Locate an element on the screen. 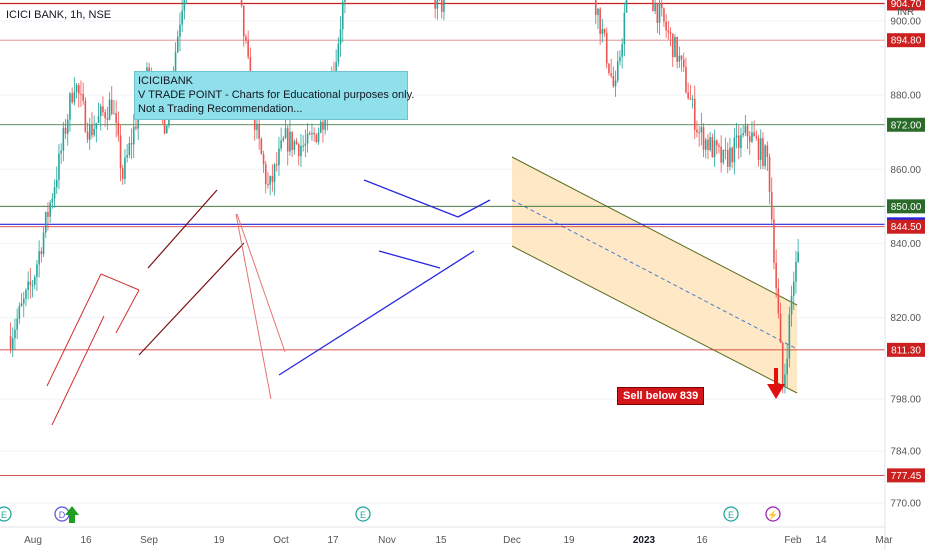 The height and width of the screenshot is (550, 932). x-axis-label: Feb is located at coordinates (793, 540).